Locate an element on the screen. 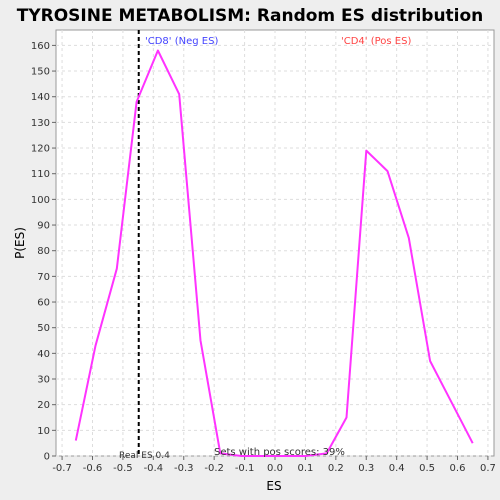 This screenshot has height=500, width=500. y-tick-label: 20 is located at coordinates (43, 405).